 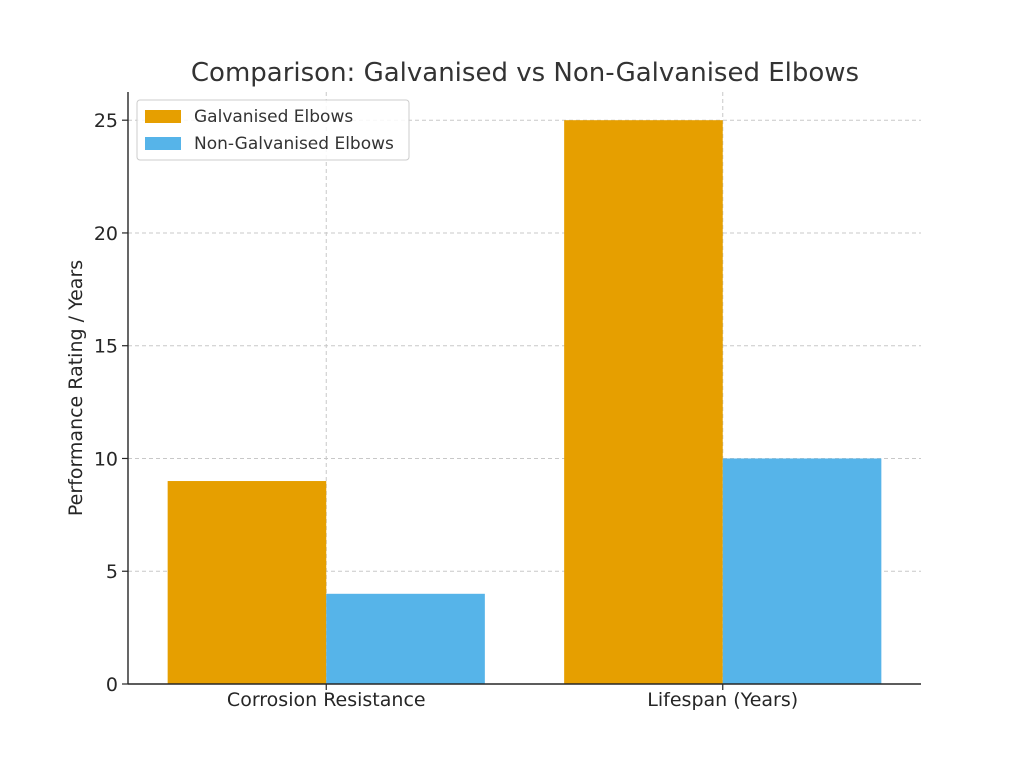 I want to click on x-axis-ticks: Corrosion Resistance Lifespan (Years), so click(x=512, y=697).